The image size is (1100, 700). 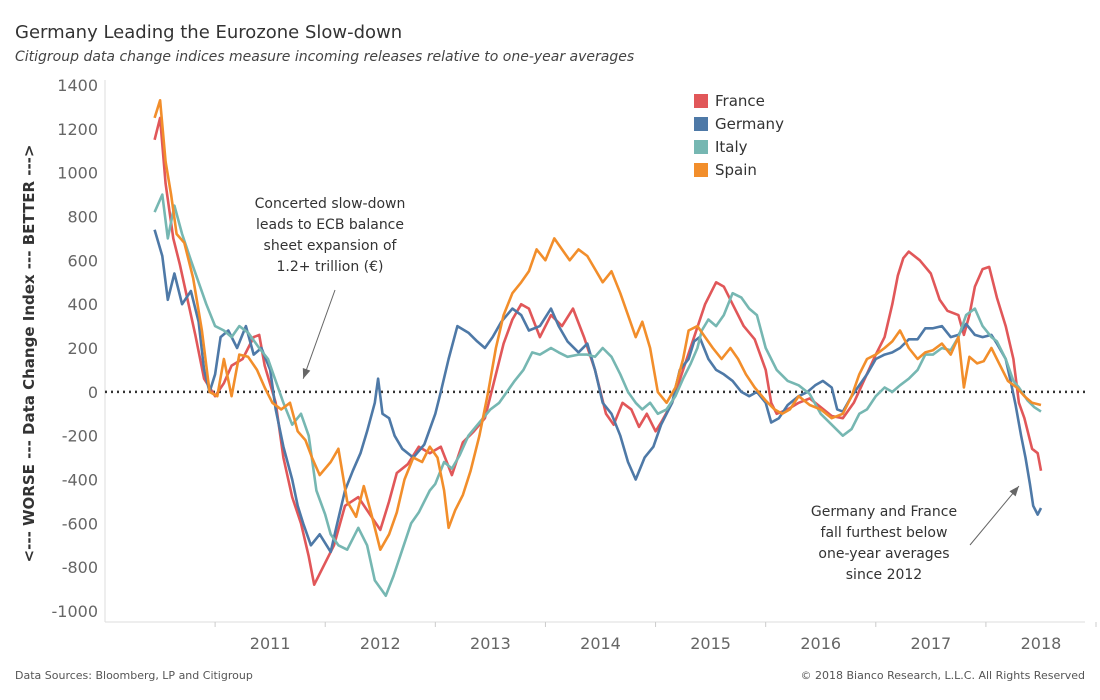 I want to click on legend-label-italy: Italy, so click(x=731, y=147).